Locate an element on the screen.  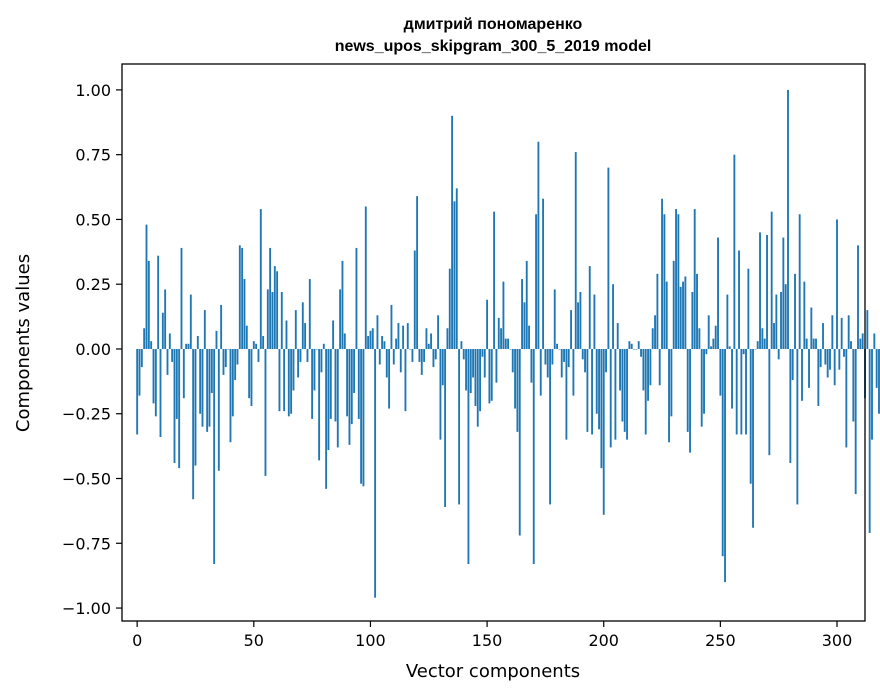
x-tick-label: 0 is located at coordinates (137, 640).